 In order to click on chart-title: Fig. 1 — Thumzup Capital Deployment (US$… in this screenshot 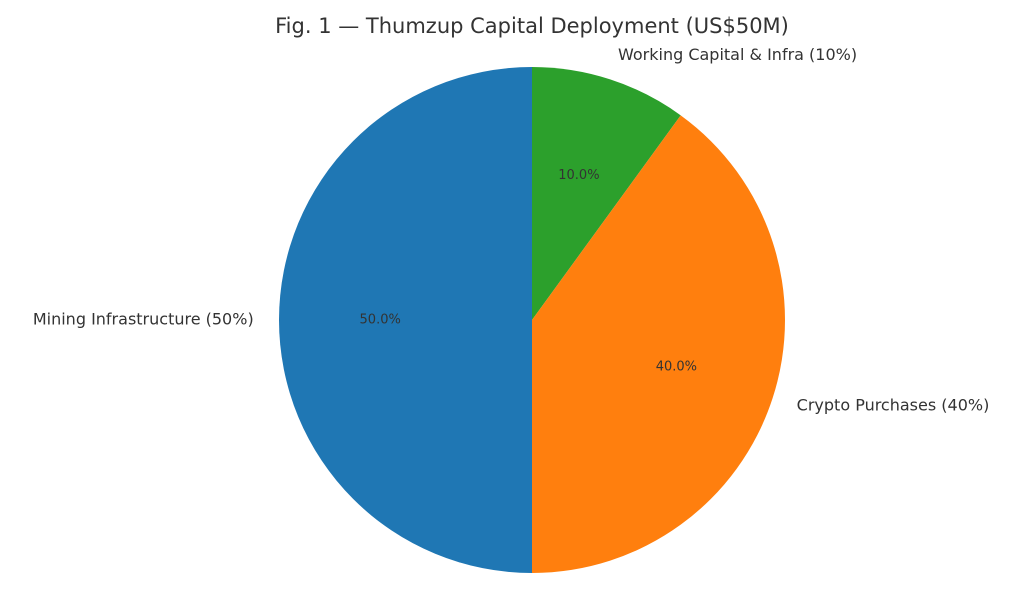, I will do `click(532, 26)`.